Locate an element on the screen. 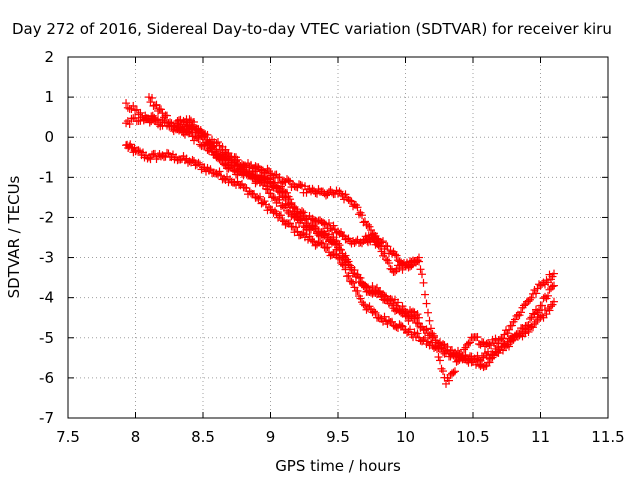 This screenshot has width=640, height=480. y-tick-label: 1 is located at coordinates (49, 97).